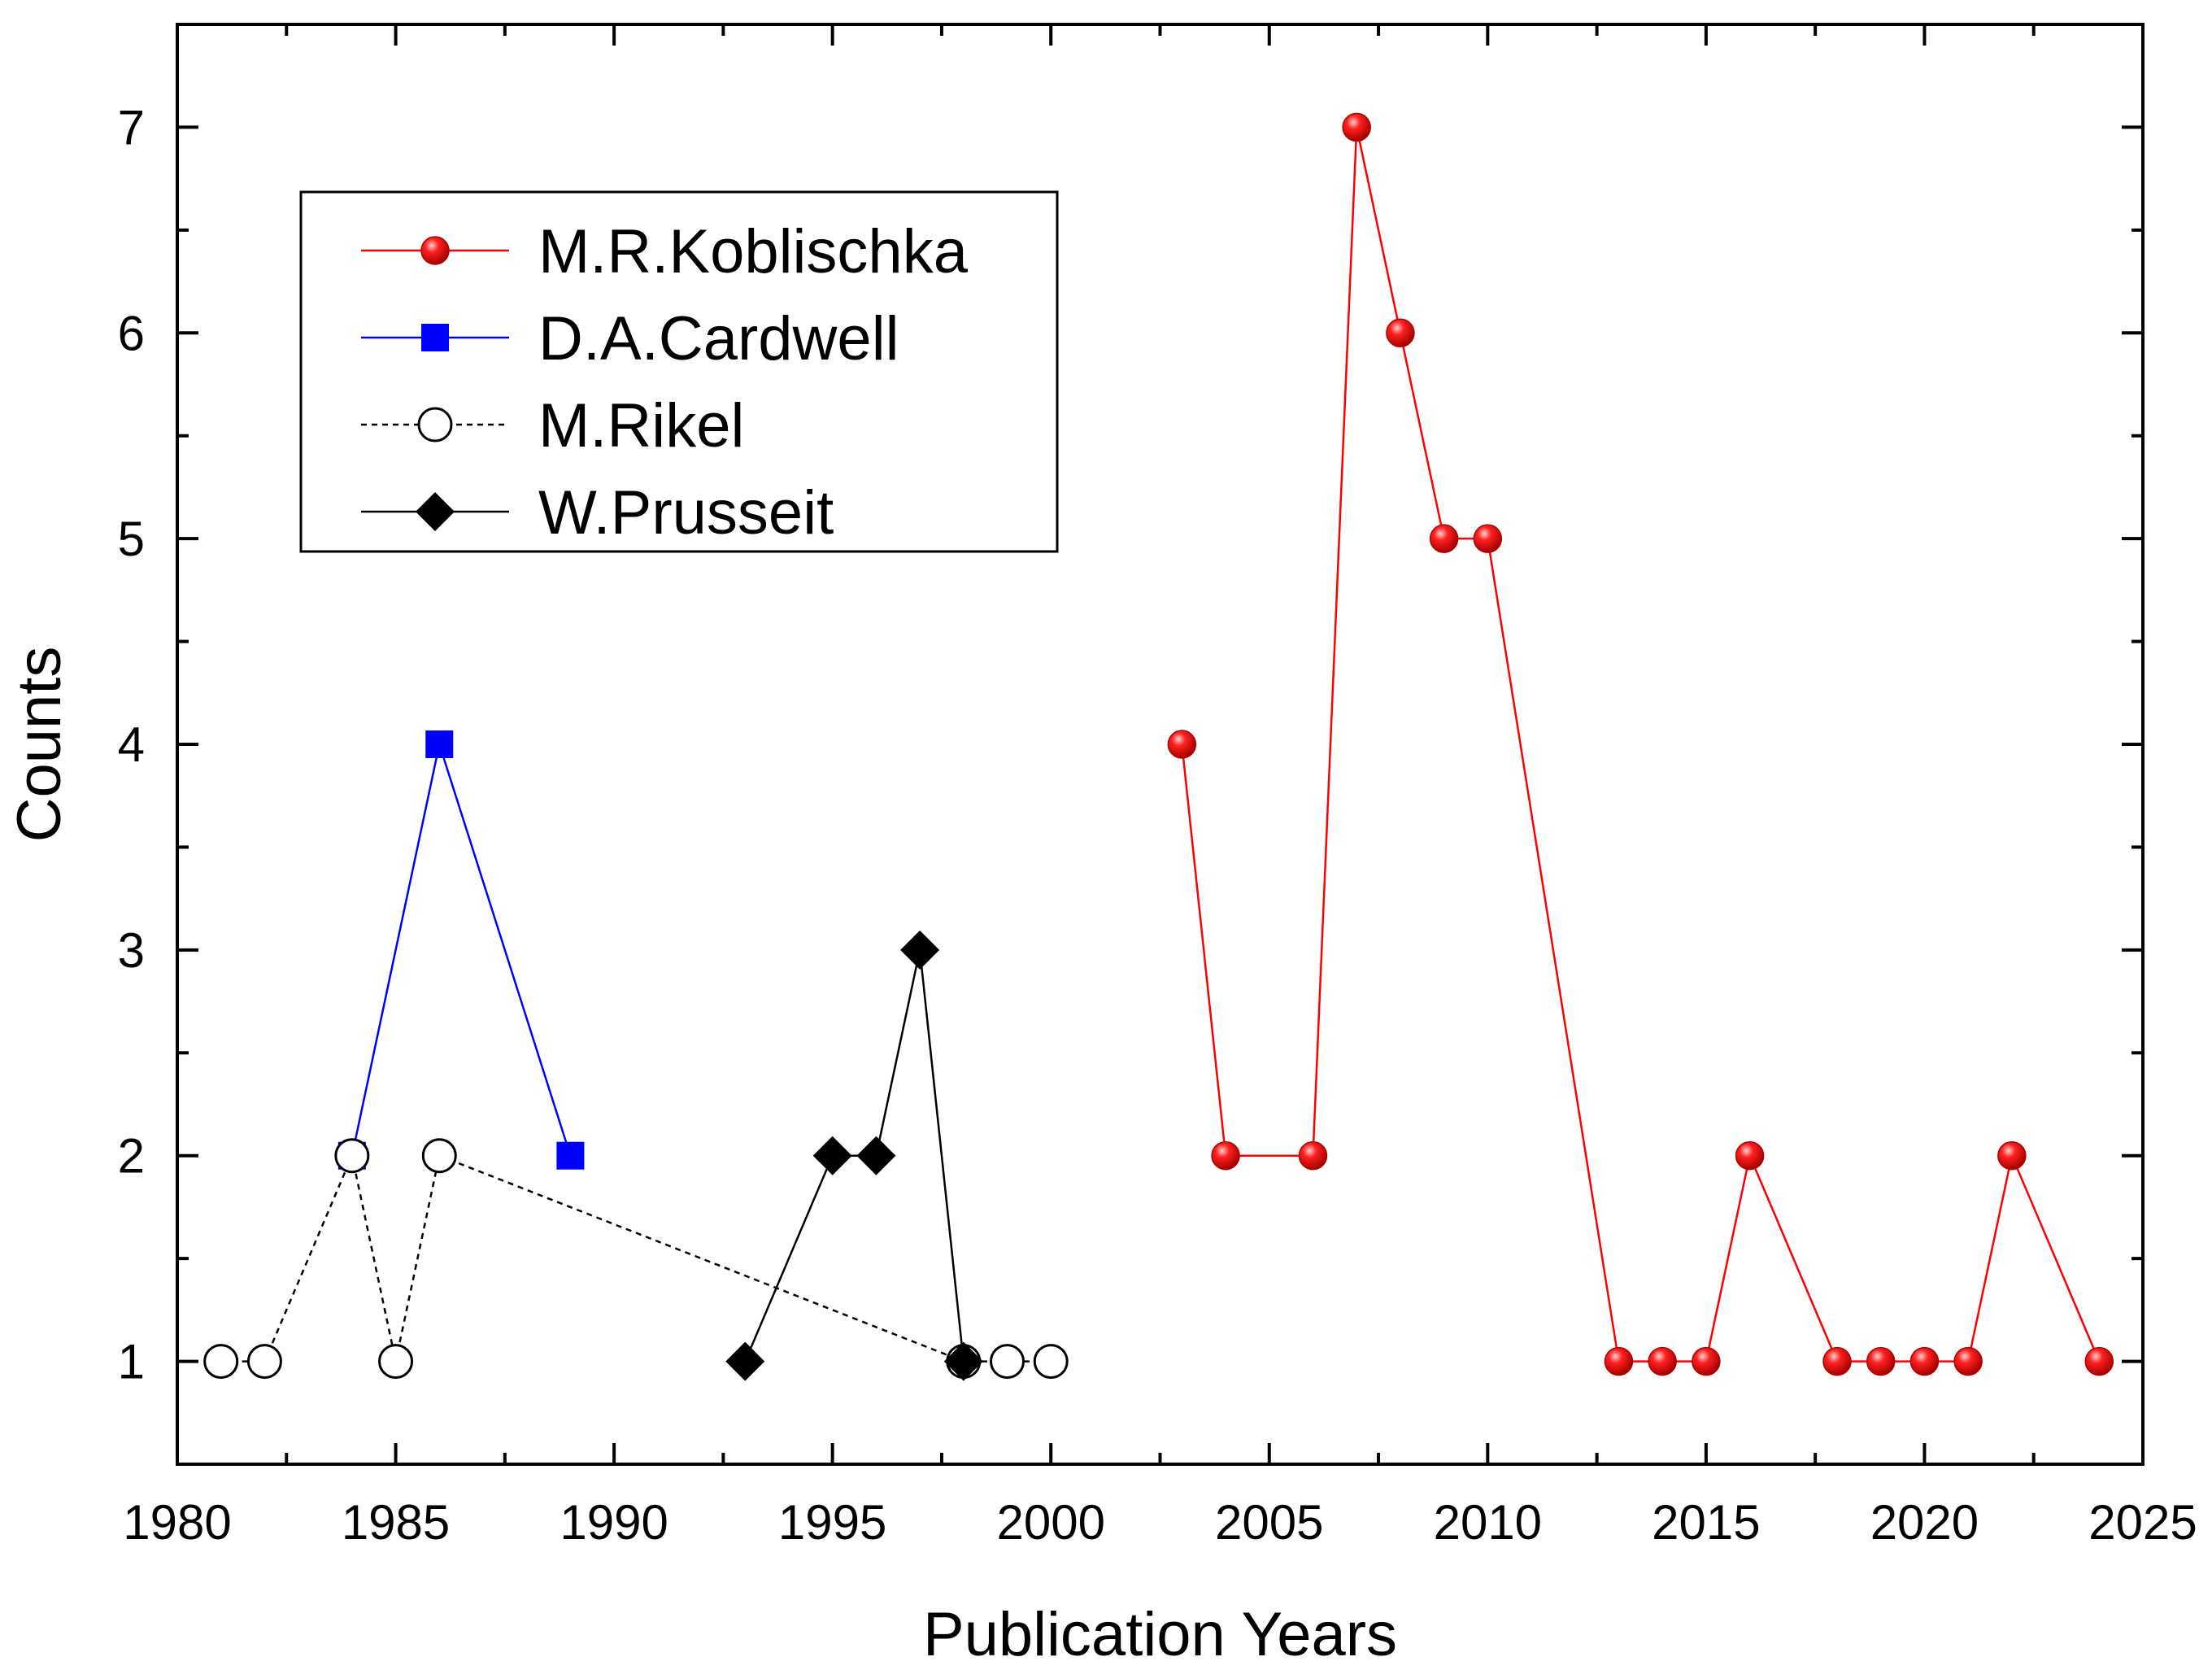 Image resolution: width=2212 pixels, height=1670 pixels. Describe the element at coordinates (1269, 1522) in the screenshot. I see `x-tick-label: 2005` at that location.